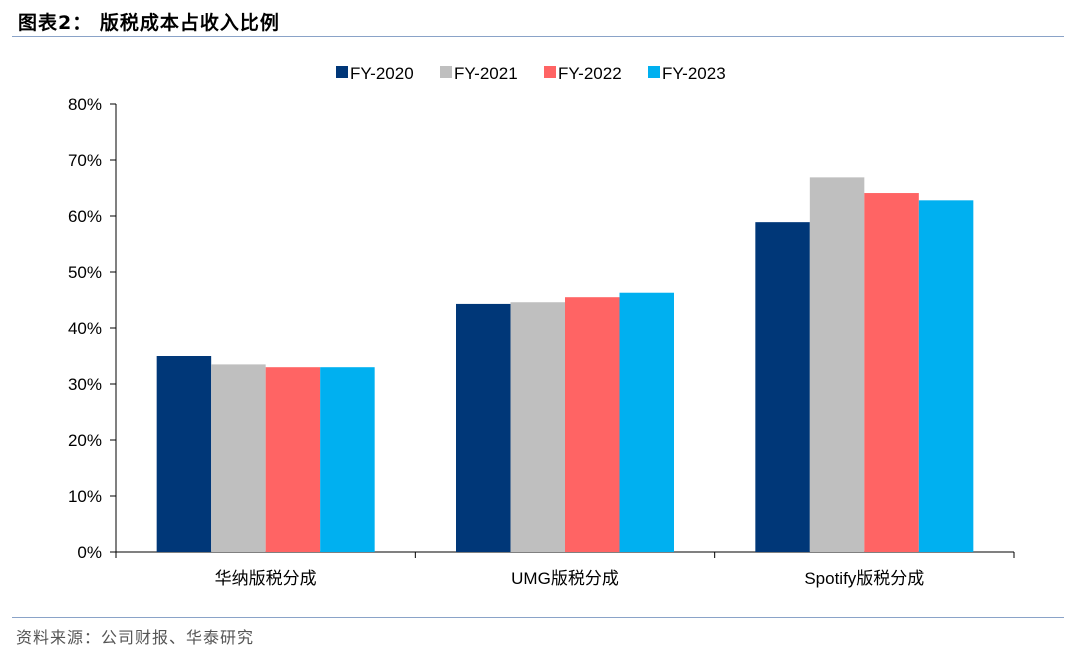 The width and height of the screenshot is (1080, 649). What do you see at coordinates (85, 104) in the screenshot?
I see `y-tick-label: 80%` at bounding box center [85, 104].